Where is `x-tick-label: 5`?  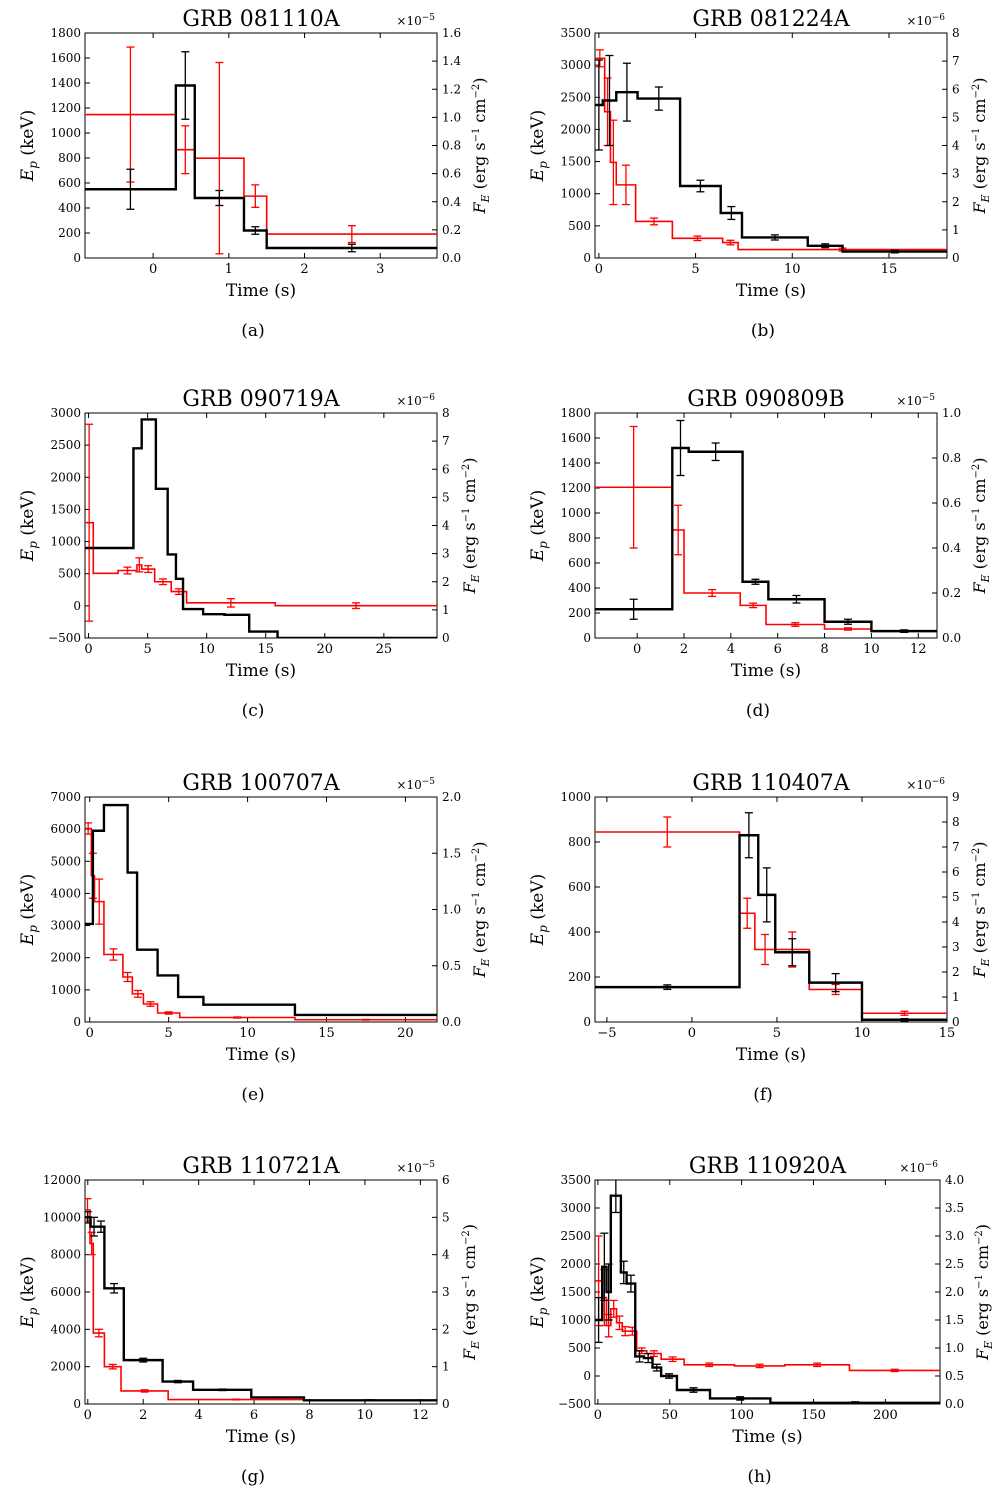 x-tick-label: 5 is located at coordinates (695, 269).